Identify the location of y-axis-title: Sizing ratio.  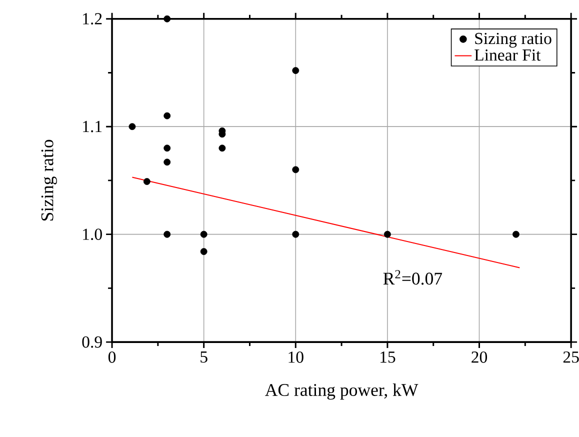
(49, 180).